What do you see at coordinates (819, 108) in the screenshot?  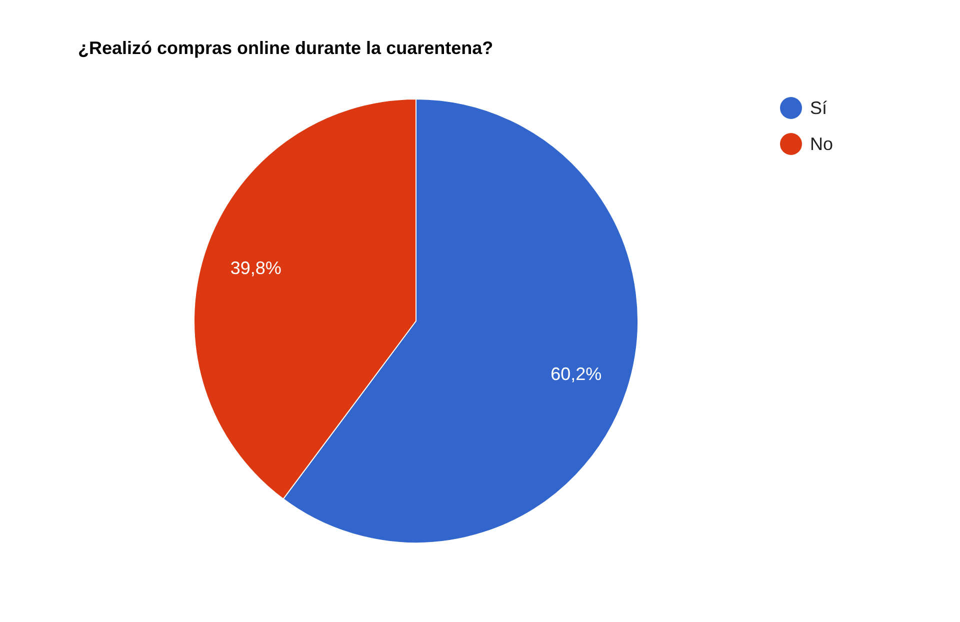 I see `legend-label: Sí` at bounding box center [819, 108].